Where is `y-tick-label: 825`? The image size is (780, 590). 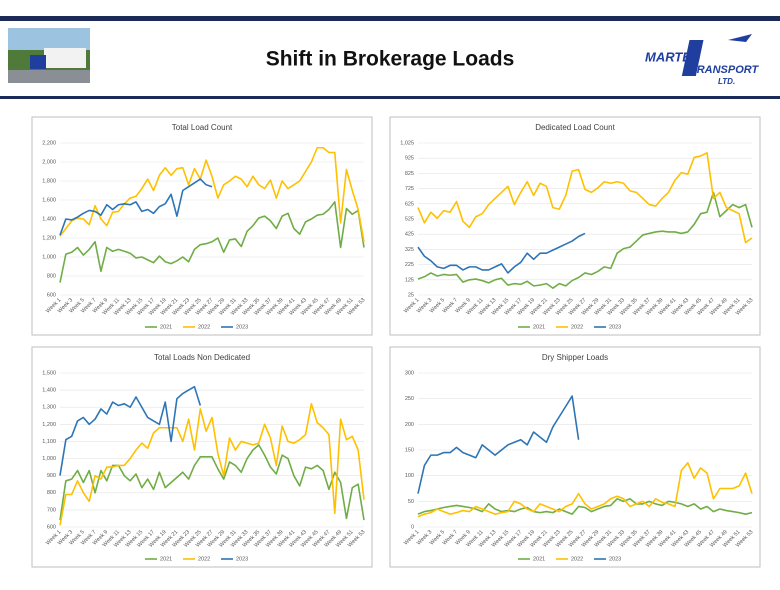 y-tick-label: 825 is located at coordinates (409, 174).